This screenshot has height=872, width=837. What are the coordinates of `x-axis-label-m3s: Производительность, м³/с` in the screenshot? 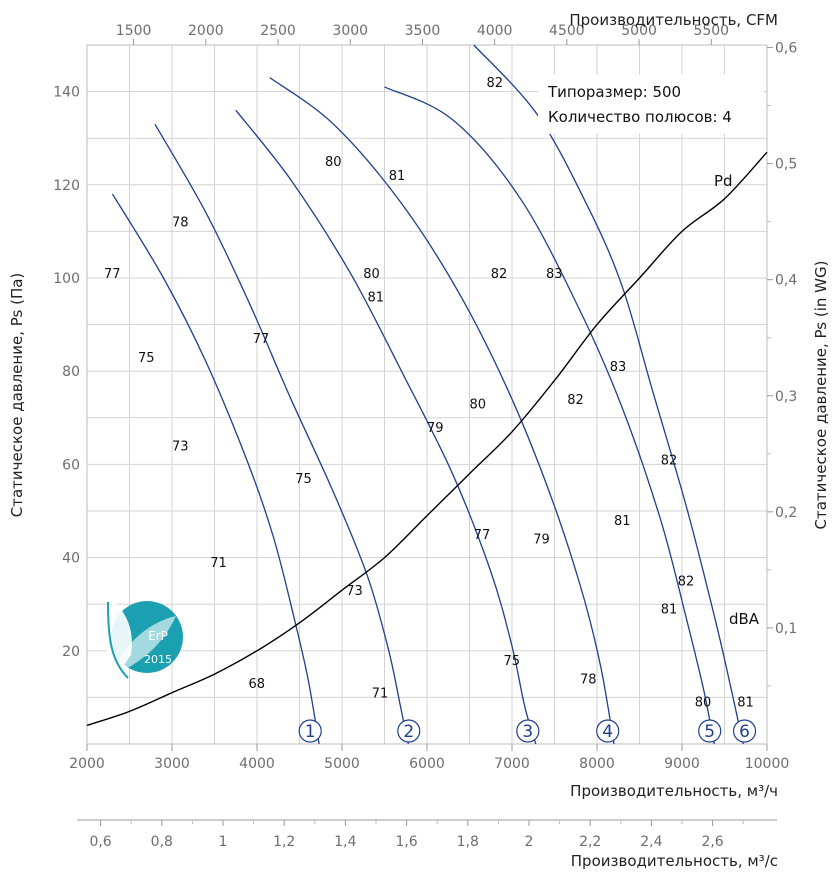 It's located at (674, 861).